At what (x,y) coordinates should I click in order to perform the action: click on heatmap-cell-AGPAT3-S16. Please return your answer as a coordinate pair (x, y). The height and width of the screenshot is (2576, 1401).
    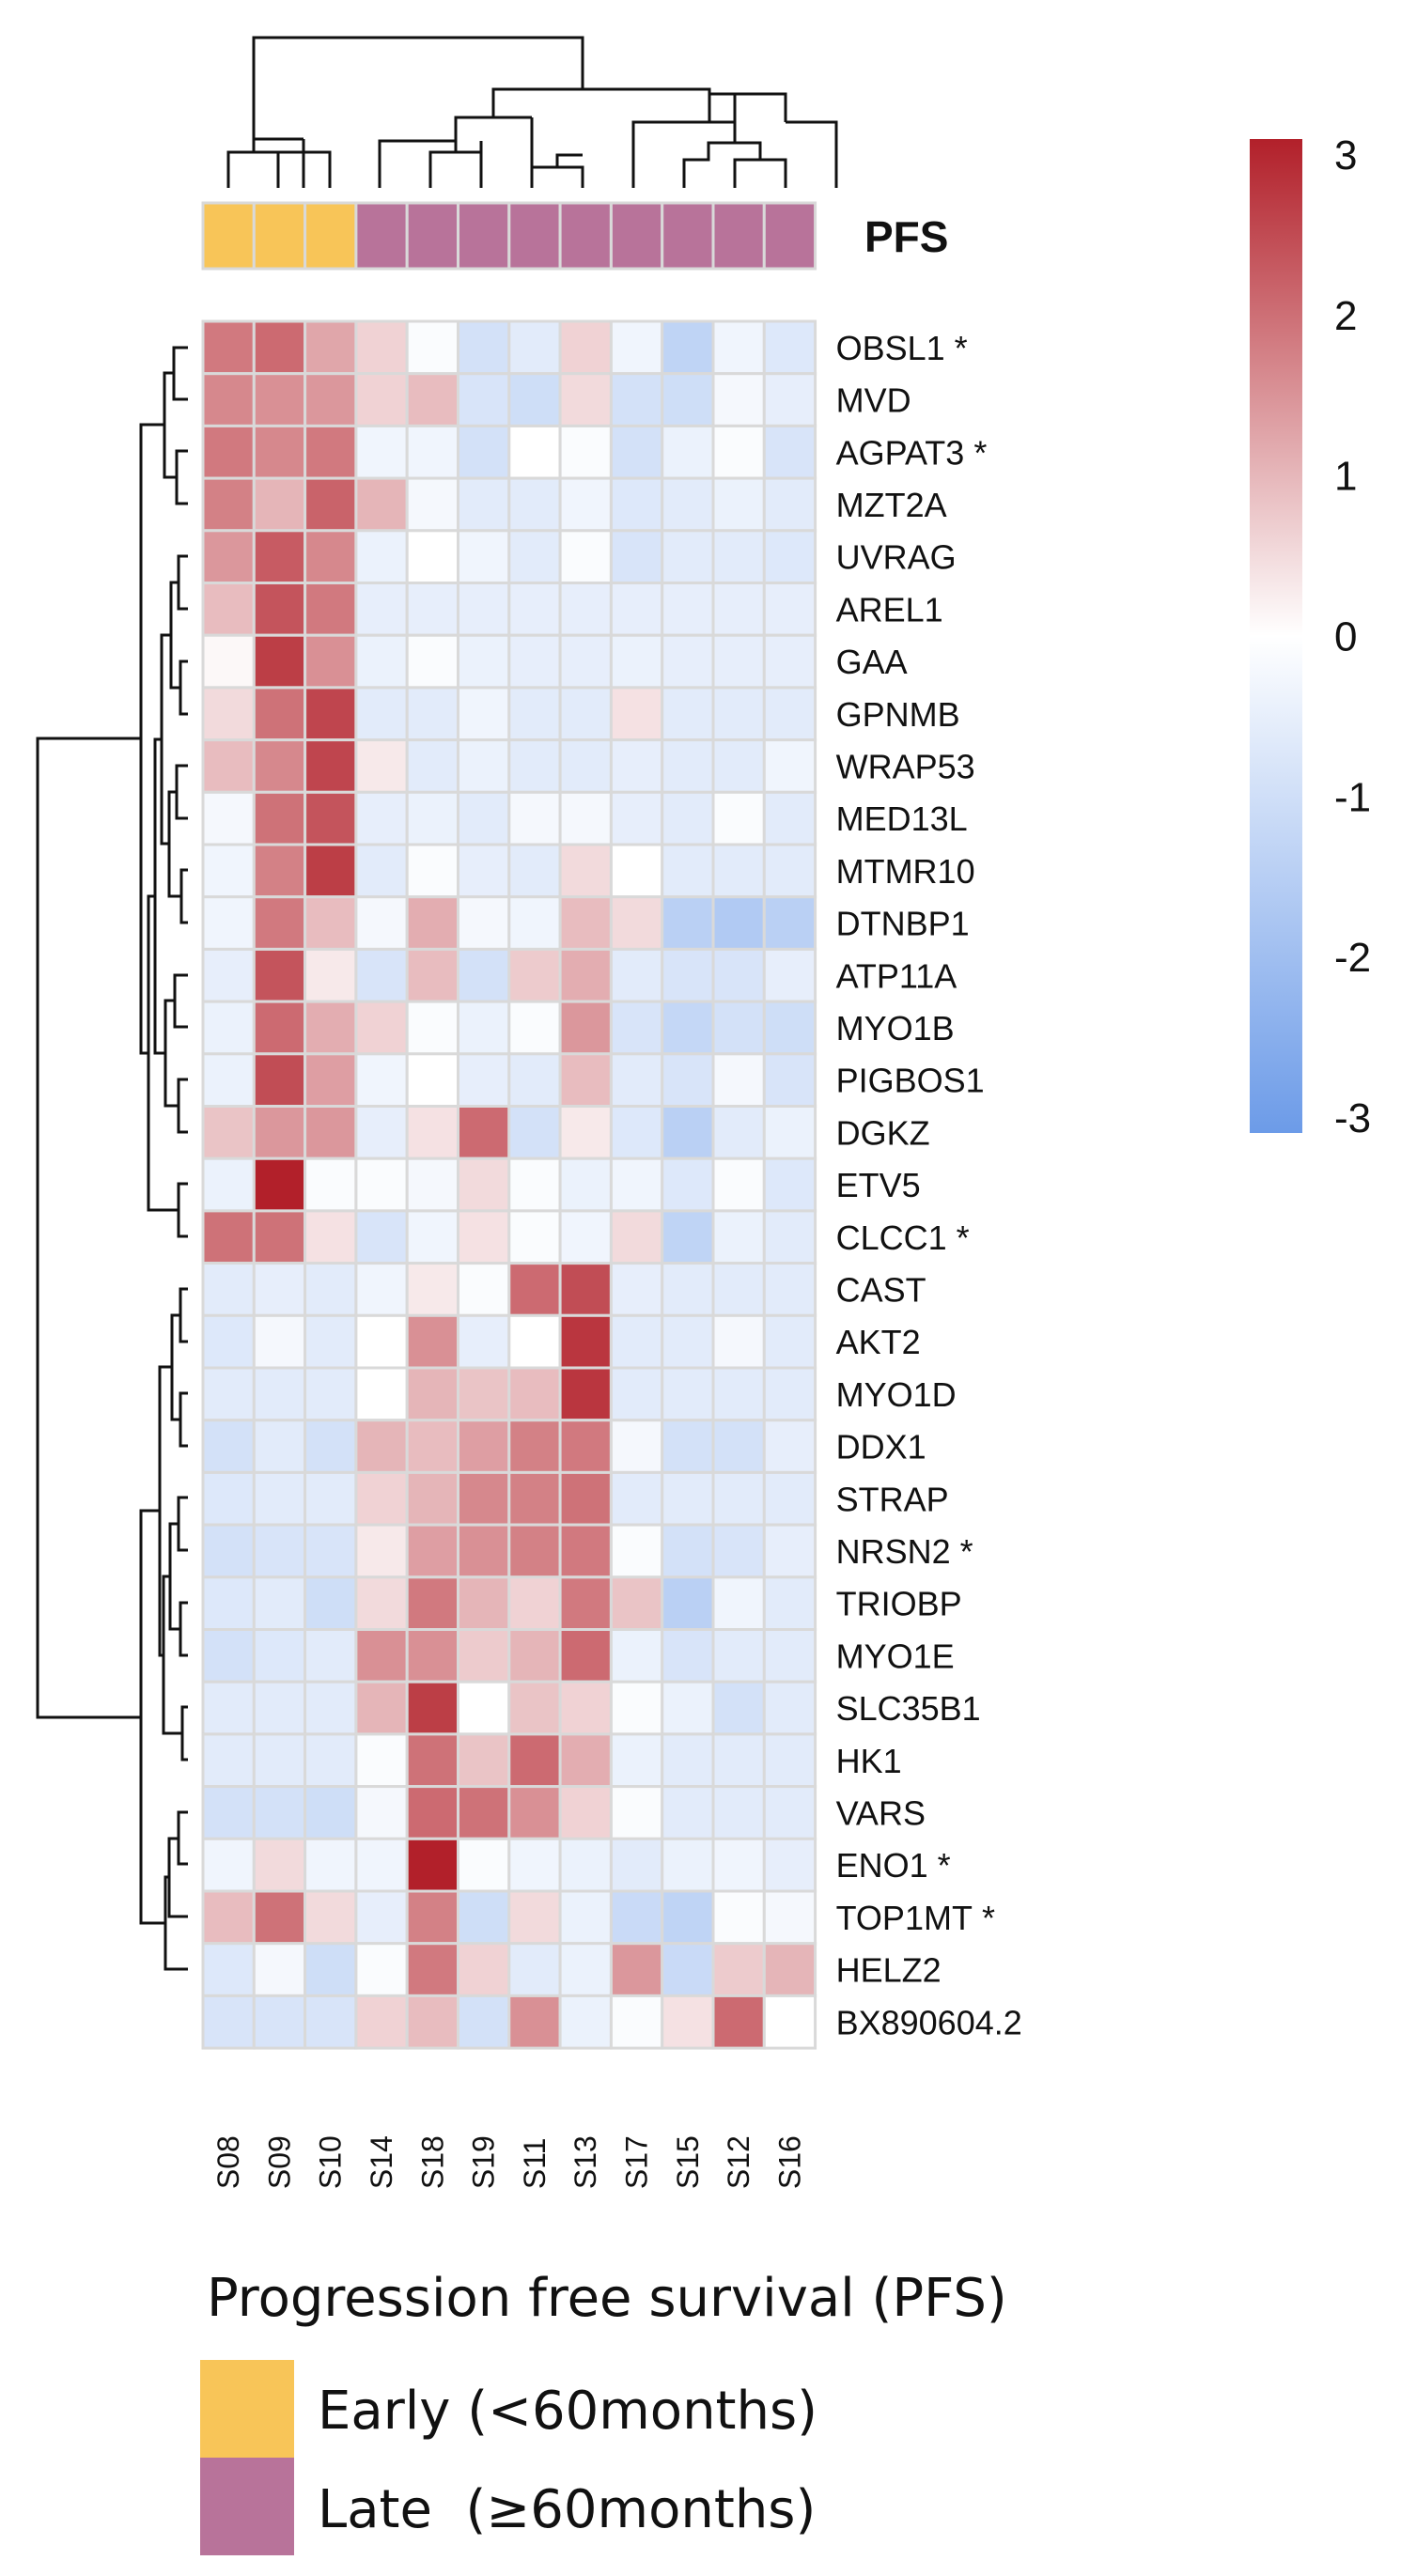
    Looking at the image, I should click on (790, 452).